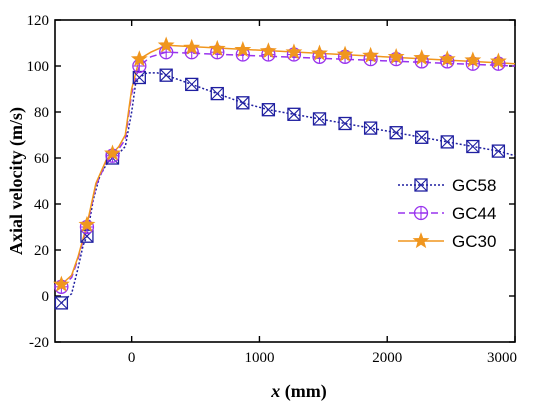 The width and height of the screenshot is (550, 411). What do you see at coordinates (275, 391) in the screenshot?
I see `x-axis-variable: x` at bounding box center [275, 391].